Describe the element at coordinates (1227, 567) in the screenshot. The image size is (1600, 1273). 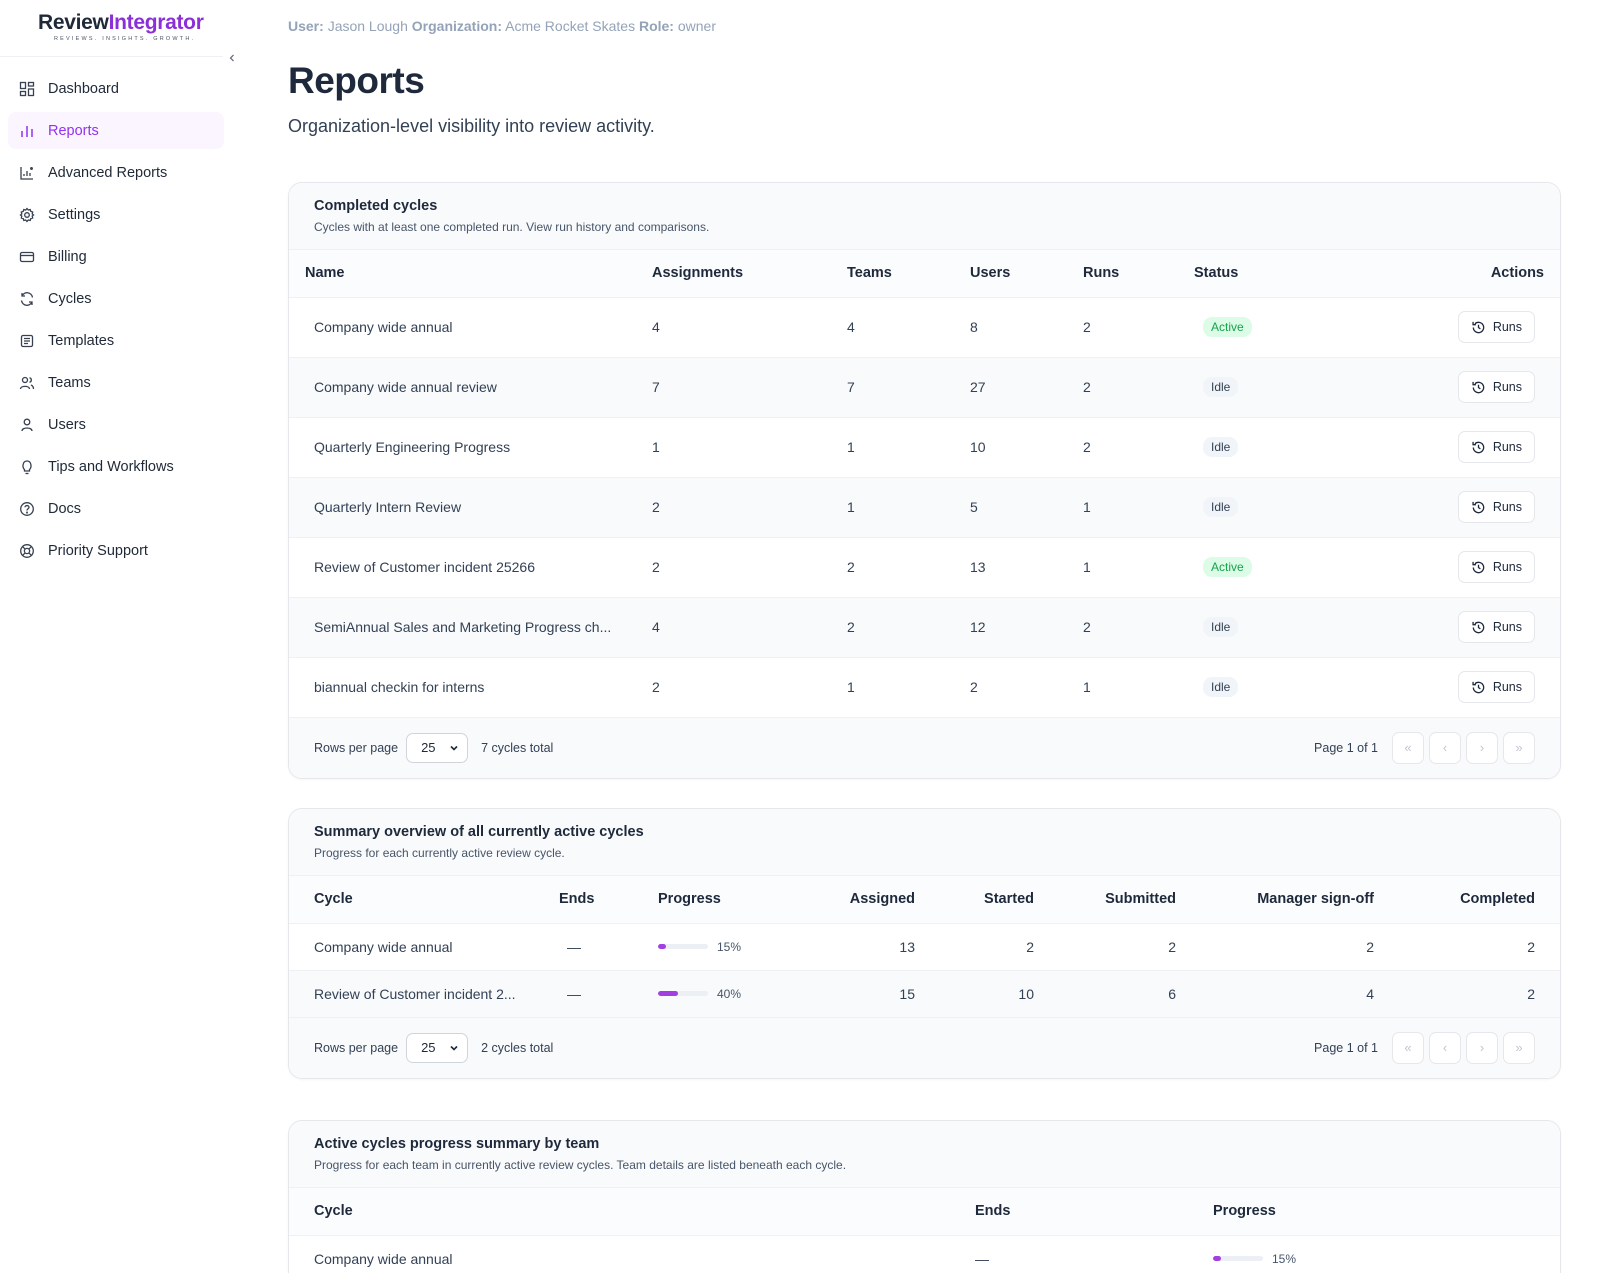
I see `status-badge: Active` at that location.